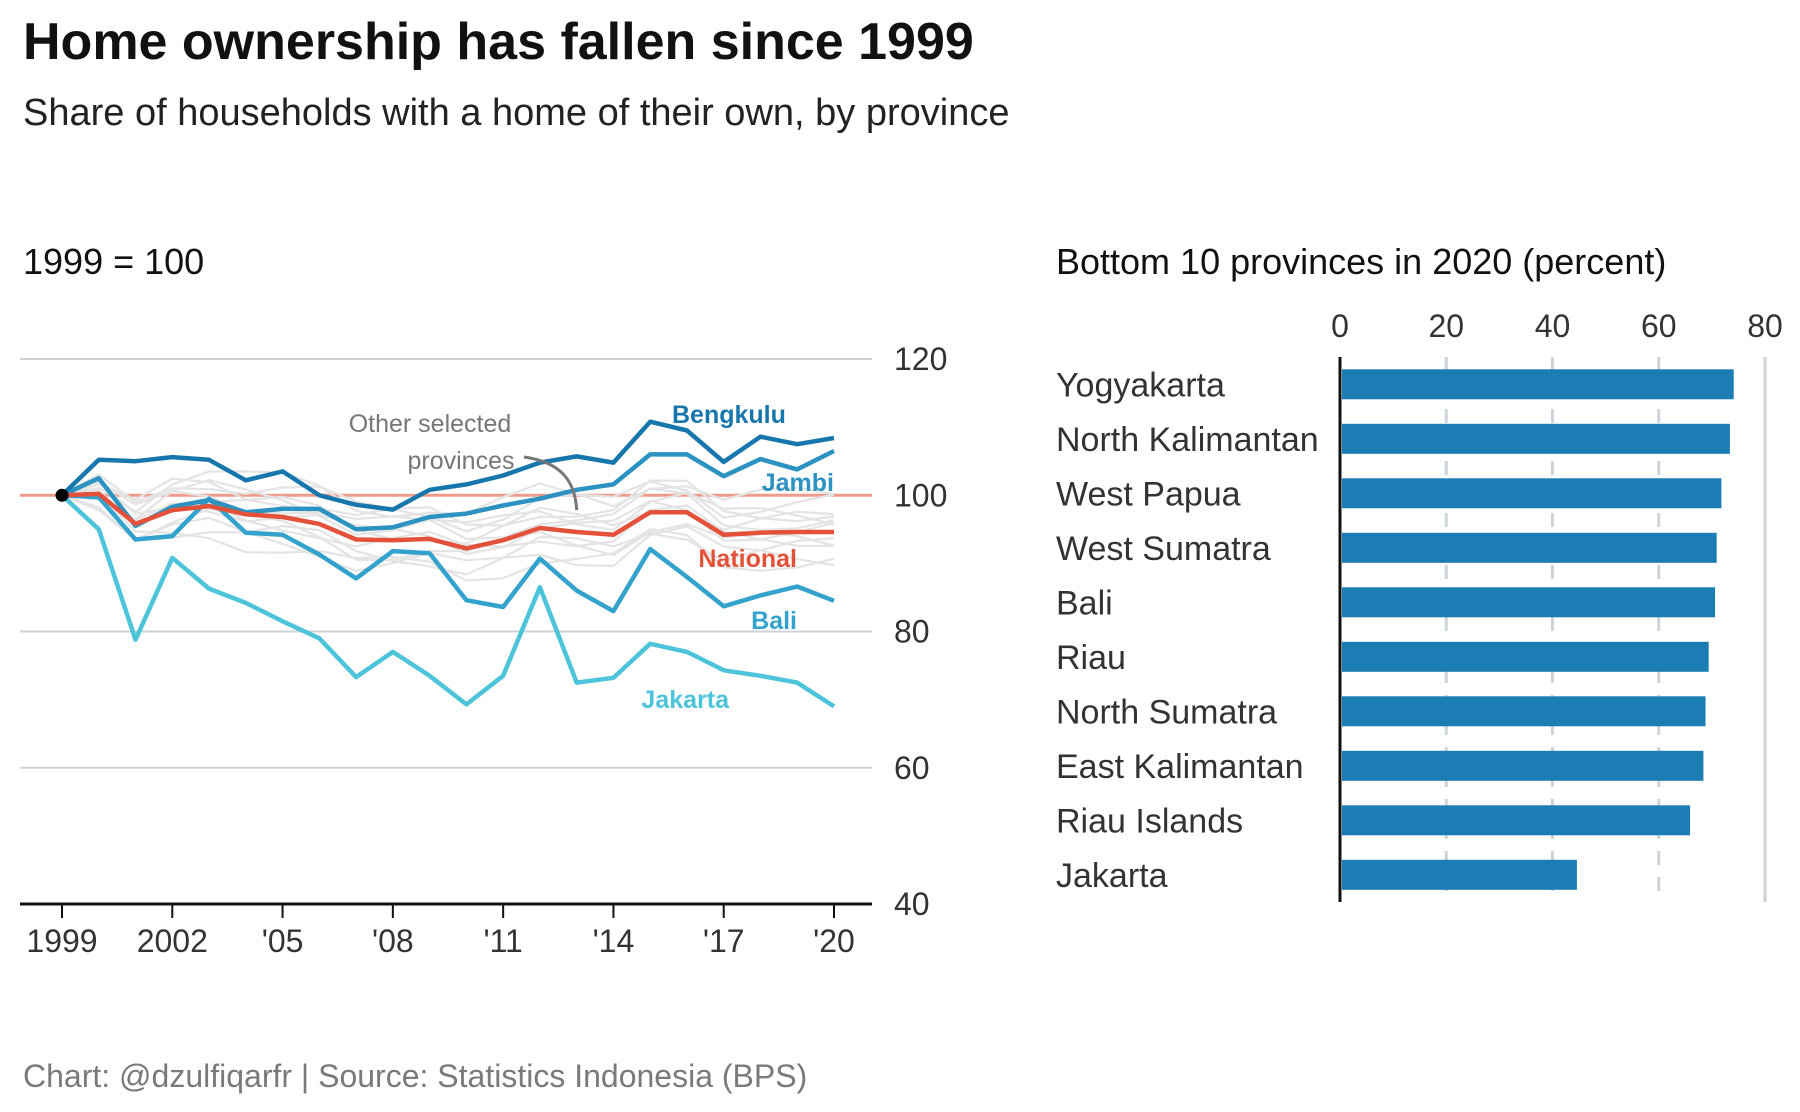  I want to click on series-label-national: National, so click(747, 559).